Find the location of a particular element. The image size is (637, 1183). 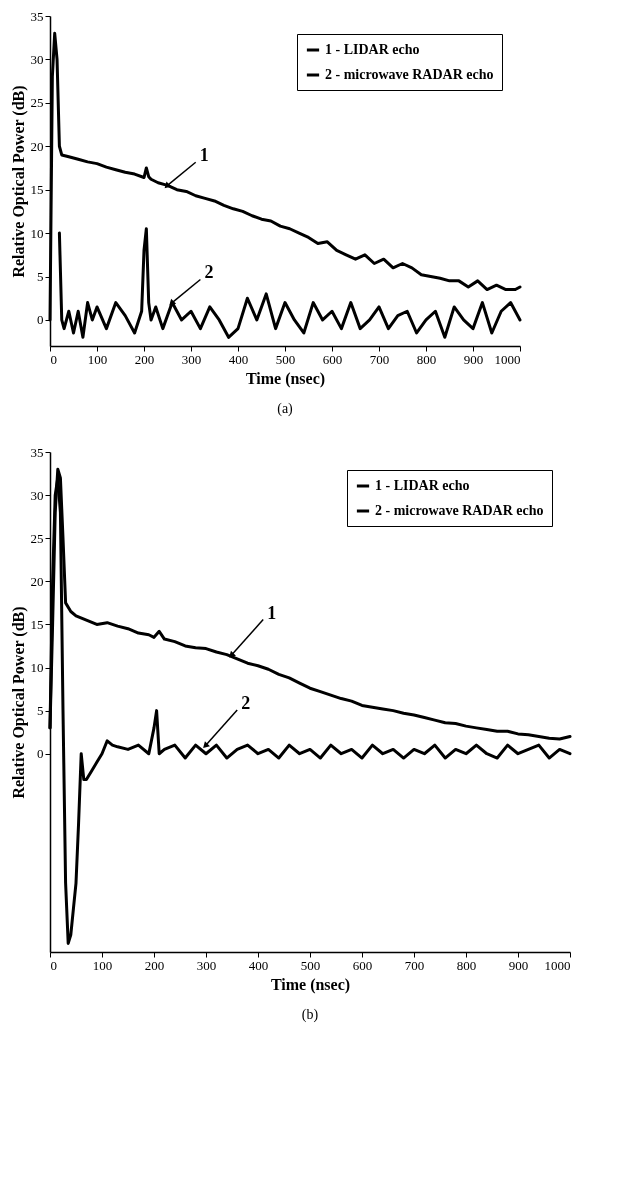

text: (b) is located at coordinates (310, 1015).